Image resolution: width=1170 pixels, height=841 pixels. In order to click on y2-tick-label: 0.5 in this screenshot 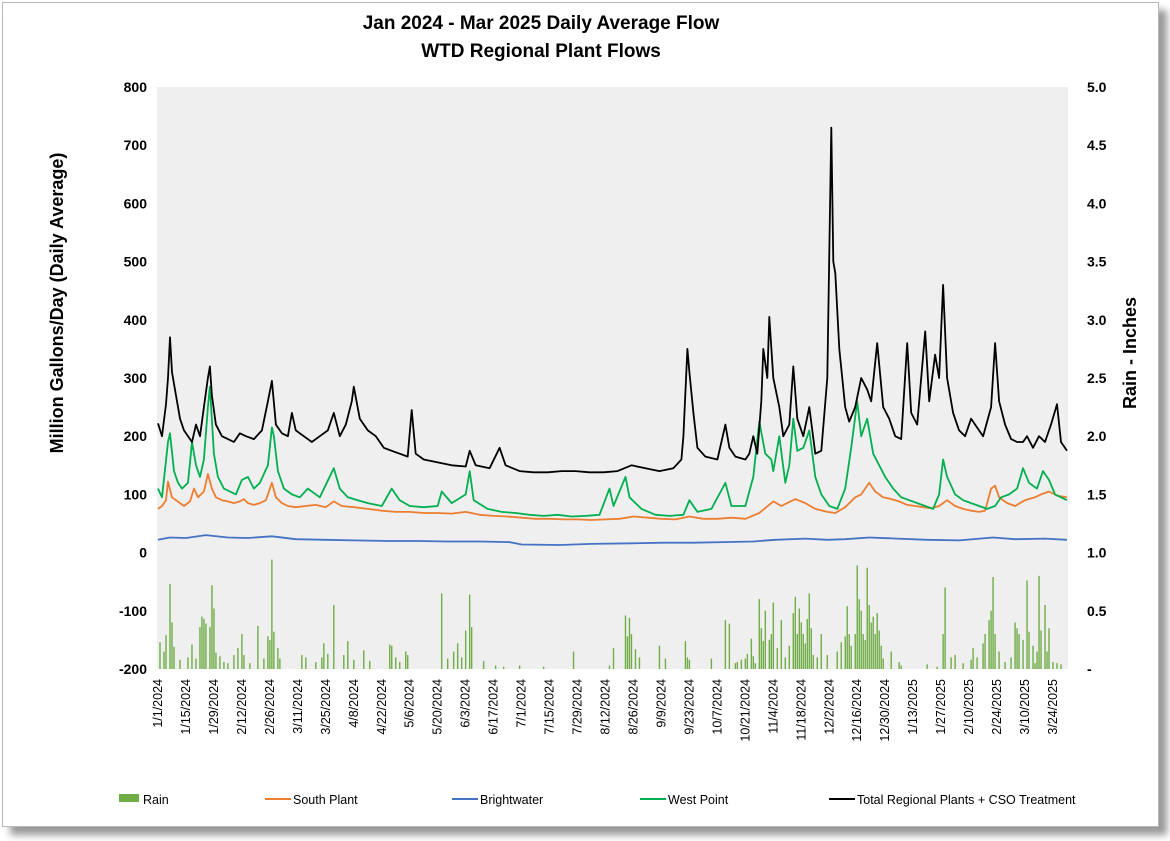, I will do `click(1097, 611)`.